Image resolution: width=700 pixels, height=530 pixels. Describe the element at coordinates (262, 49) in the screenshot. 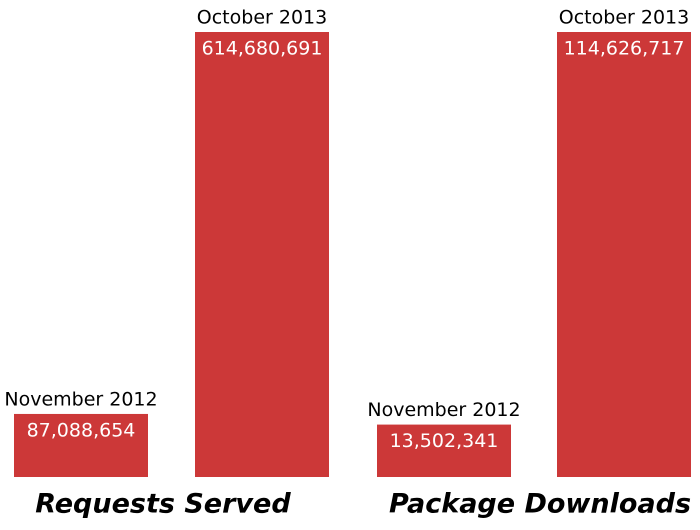

I see `value-label: 614,680,691` at that location.